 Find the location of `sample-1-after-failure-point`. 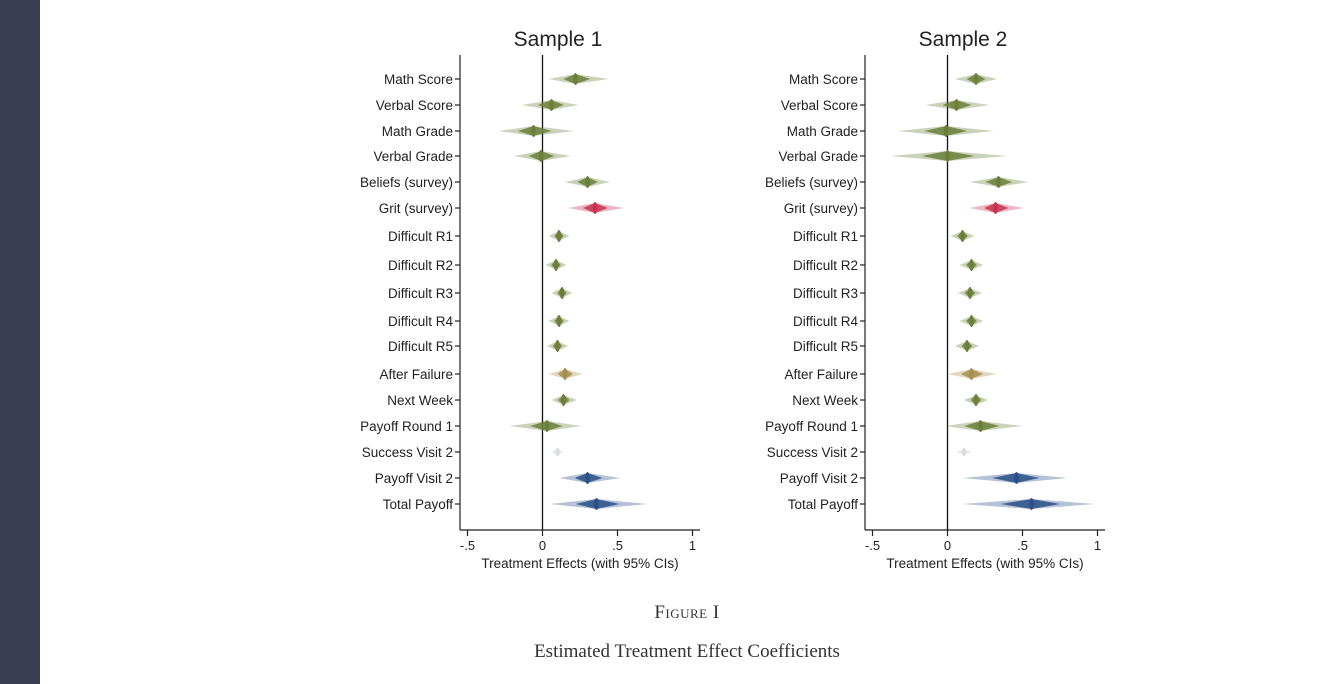

sample-1-after-failure-point is located at coordinates (565, 374).